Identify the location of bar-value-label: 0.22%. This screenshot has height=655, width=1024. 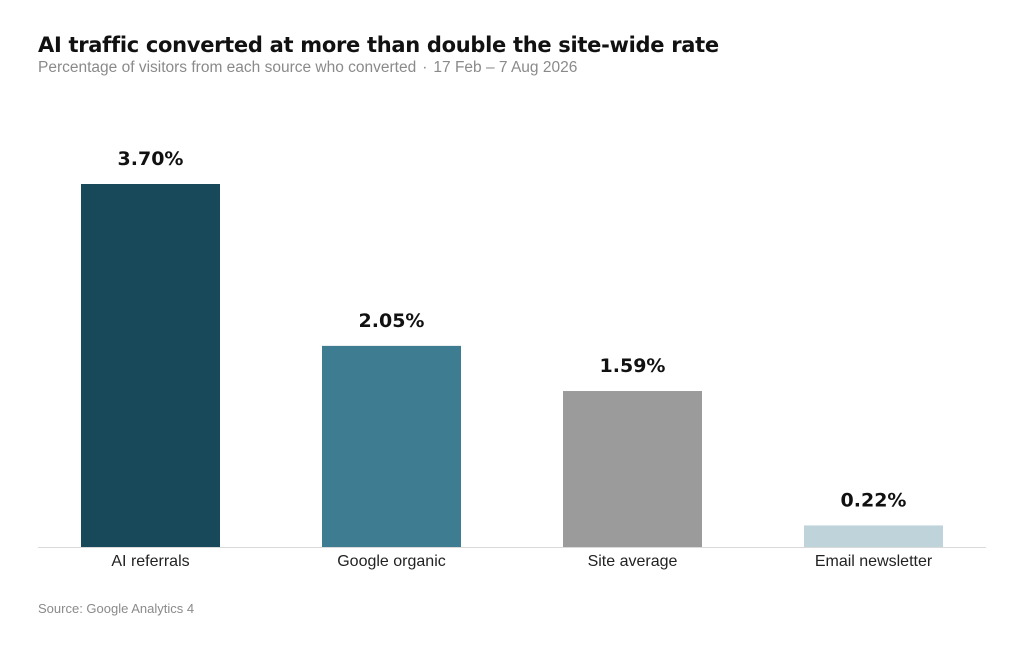
(874, 500).